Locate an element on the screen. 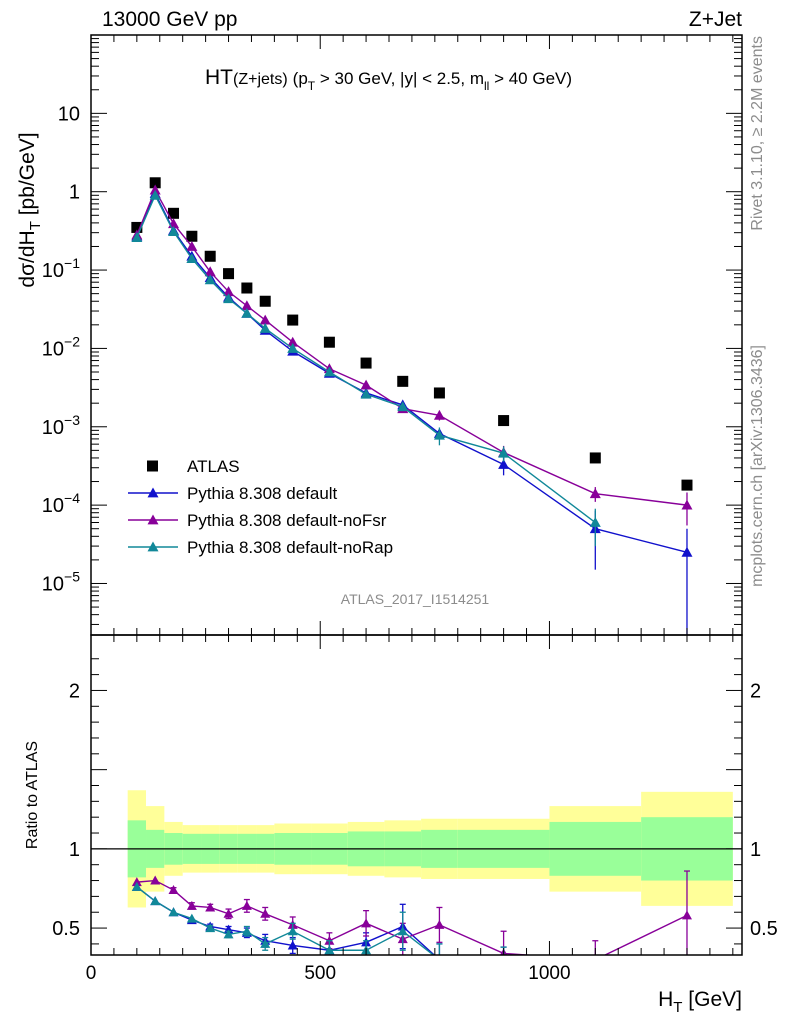  x-tick-label: 500 is located at coordinates (320, 973).